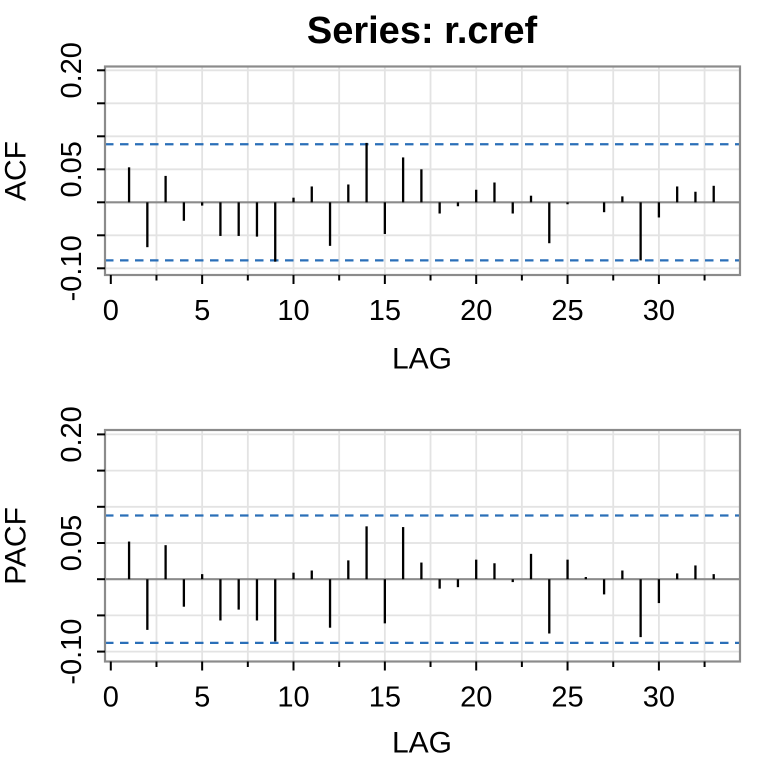 The height and width of the screenshot is (768, 768). I want to click on acf-y-tick-label-0: 0.20, so click(72, 70).